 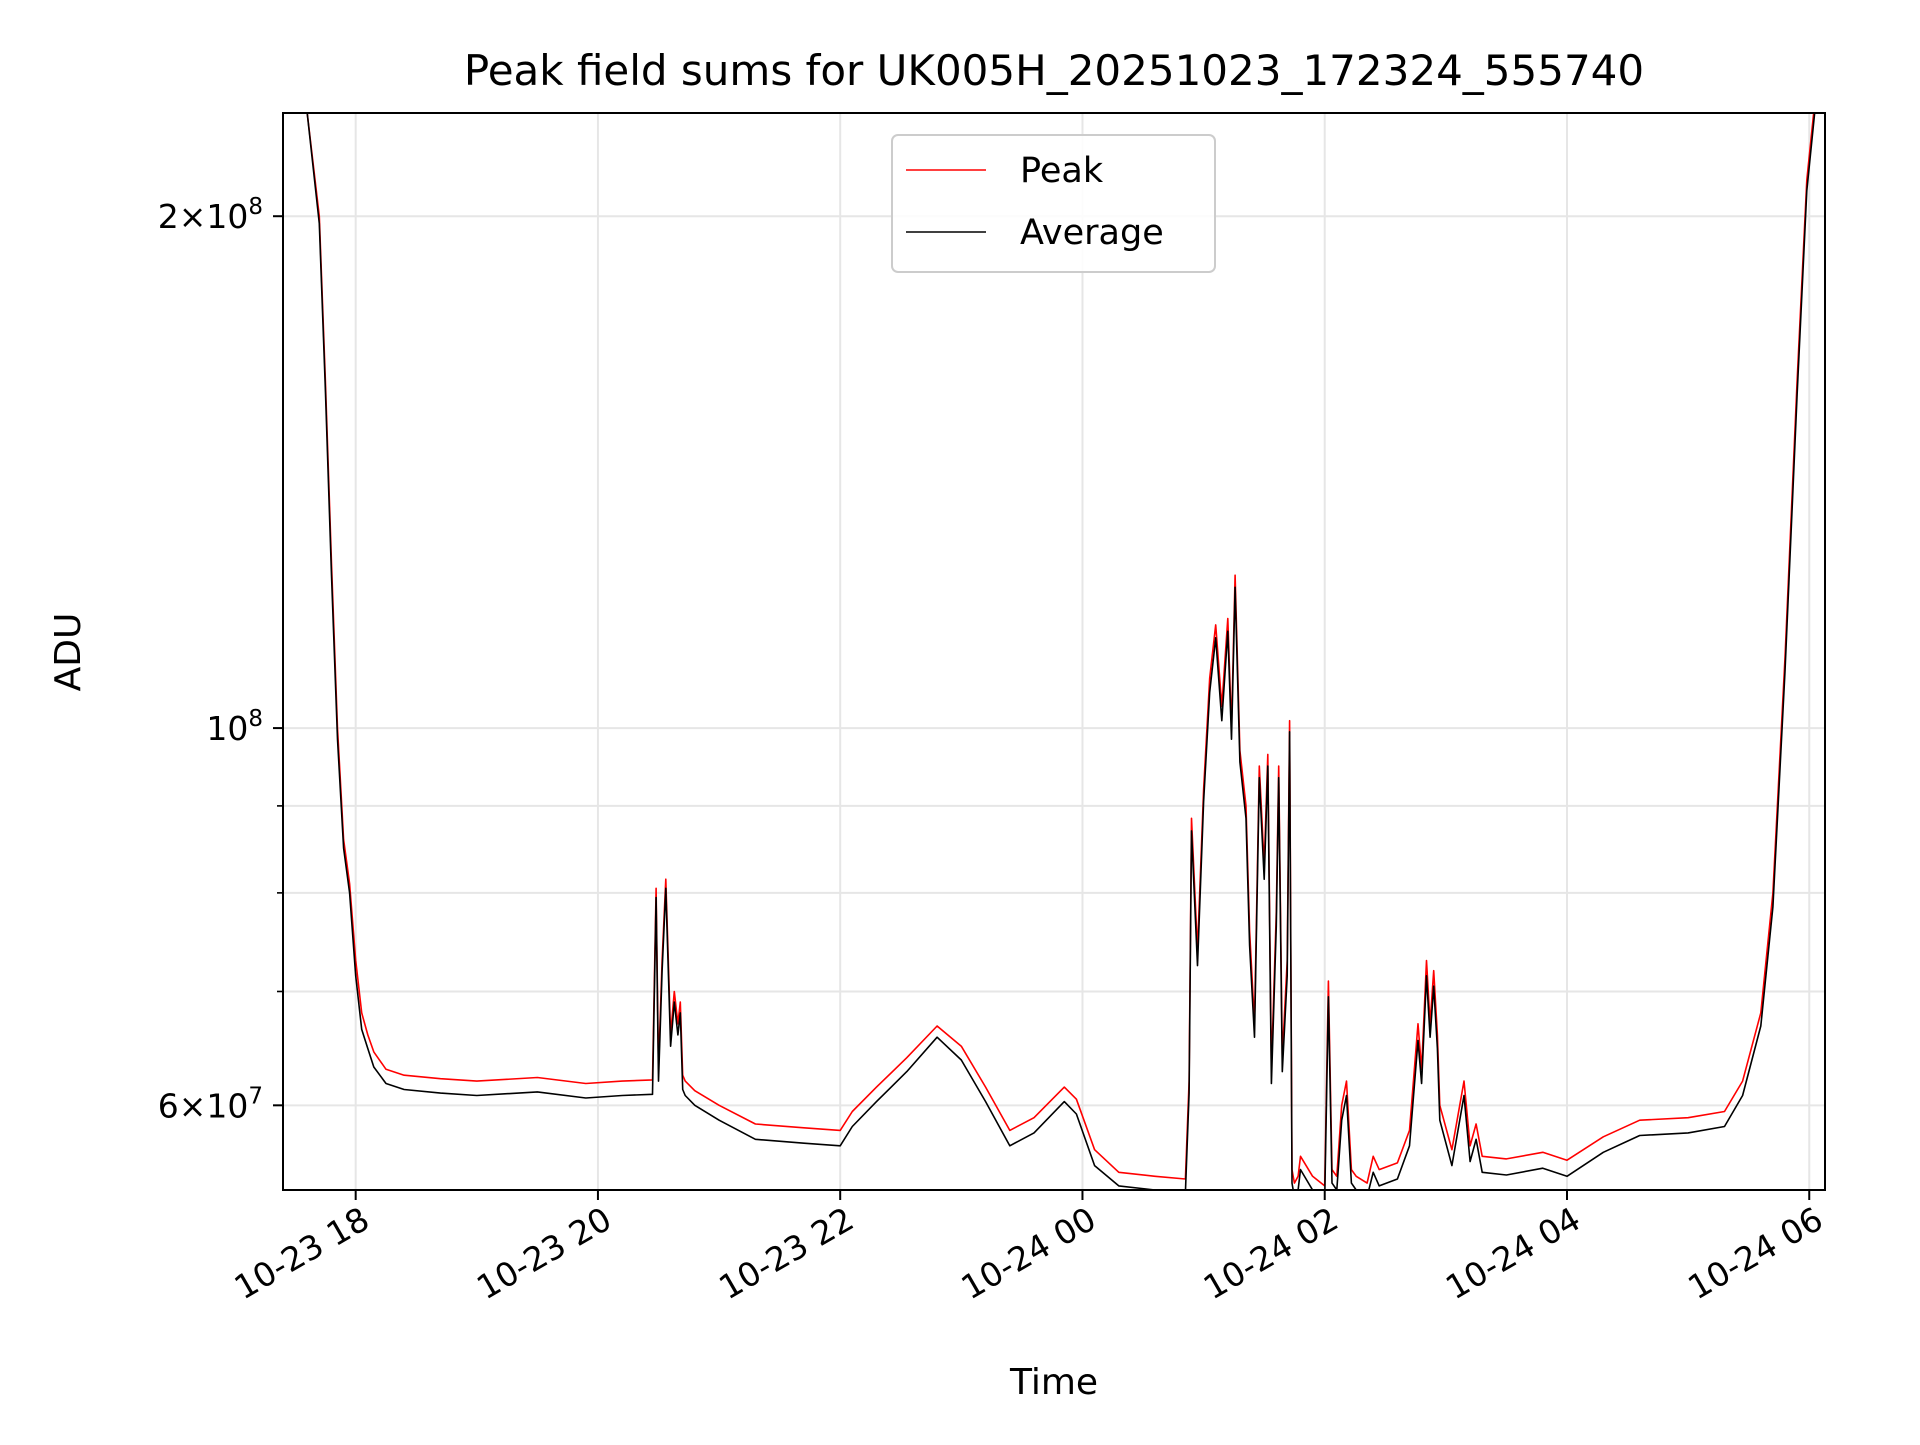 What do you see at coordinates (1053, 203) in the screenshot?
I see `legend: Peak Average` at bounding box center [1053, 203].